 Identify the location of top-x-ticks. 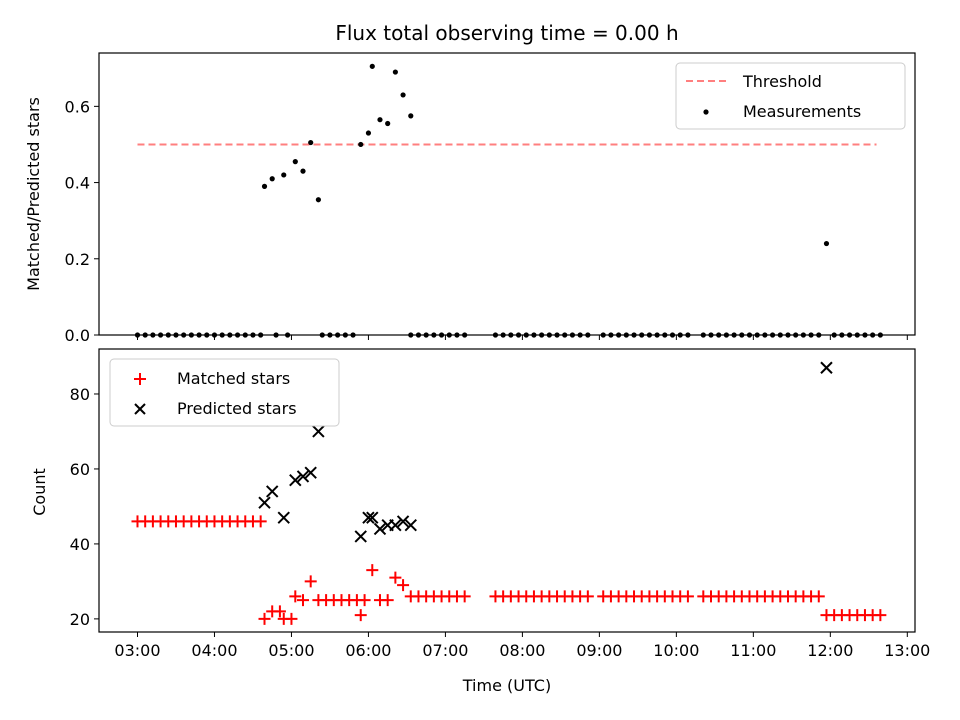
(522, 337).